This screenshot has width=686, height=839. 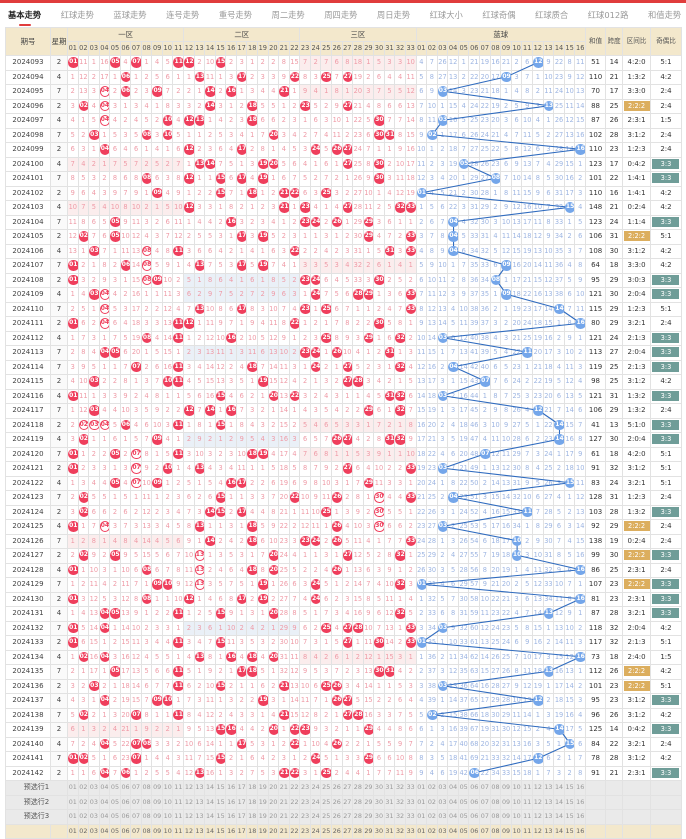 I want to click on tab-12: 和值走势, so click(x=664, y=15).